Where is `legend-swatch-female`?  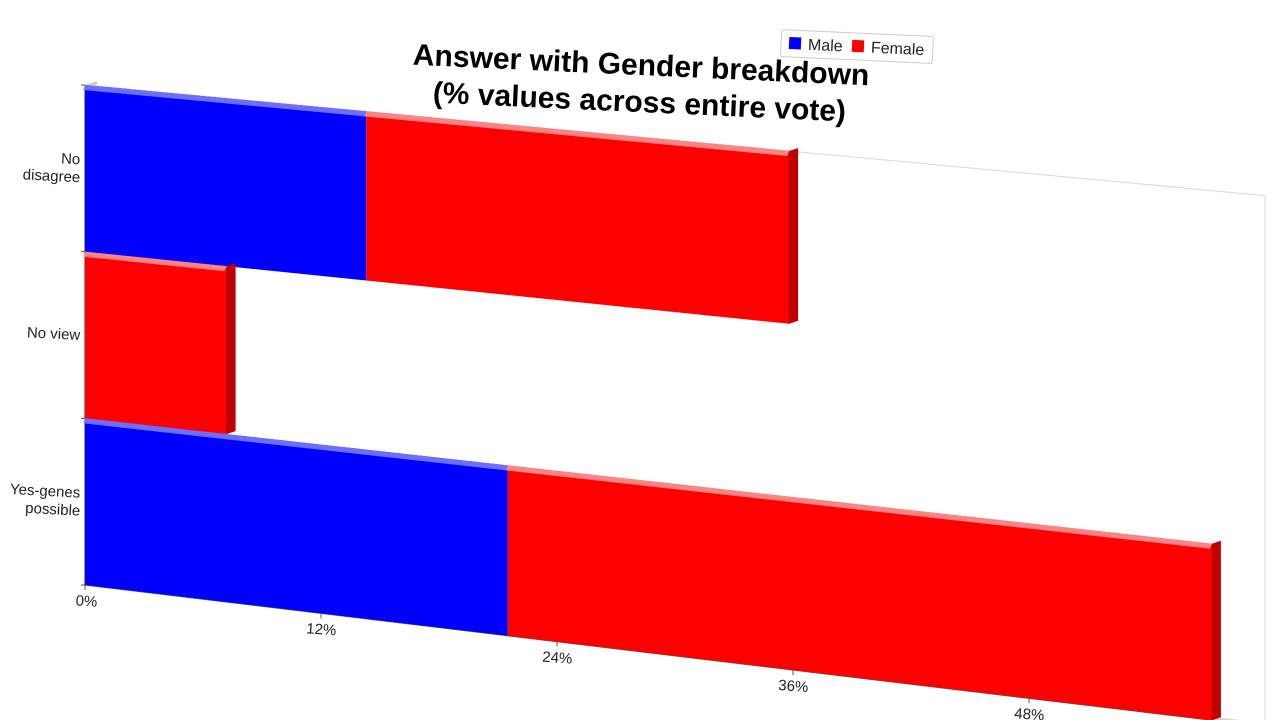
legend-swatch-female is located at coordinates (858, 46).